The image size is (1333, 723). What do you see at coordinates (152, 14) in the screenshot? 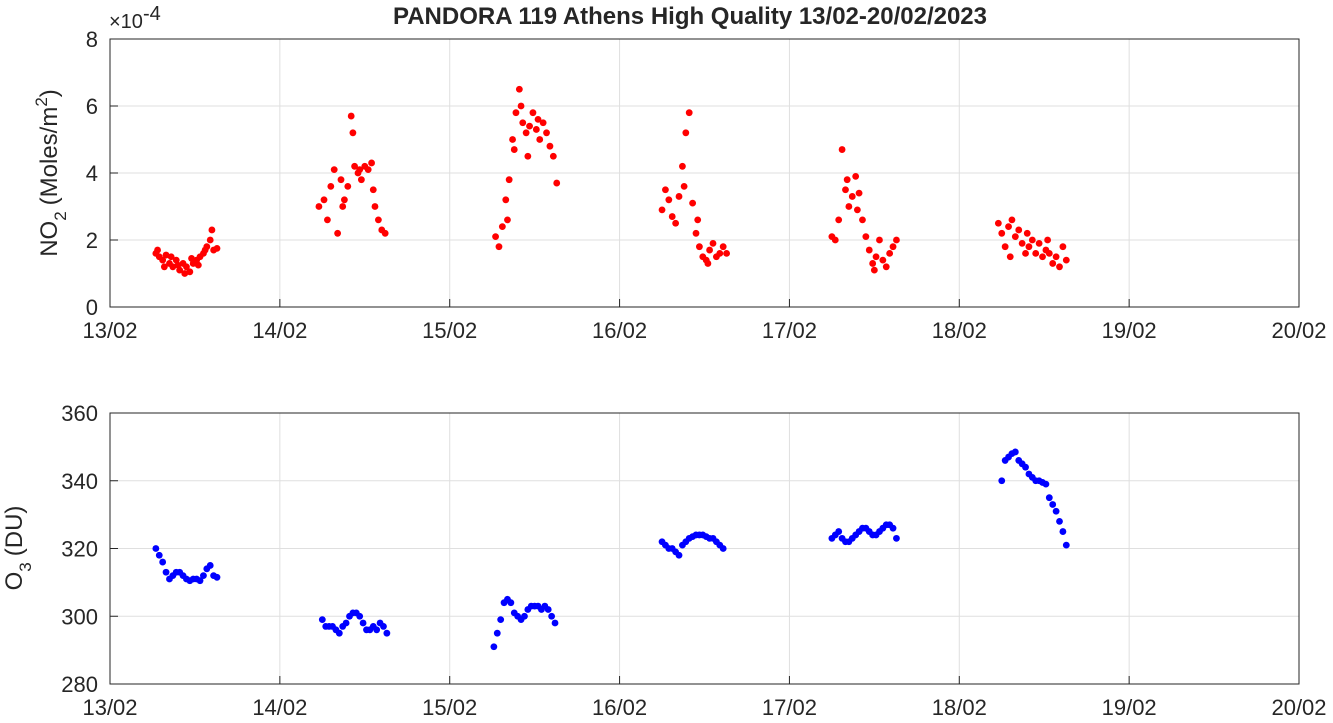
I see `multiplier-exponent: -4` at bounding box center [152, 14].